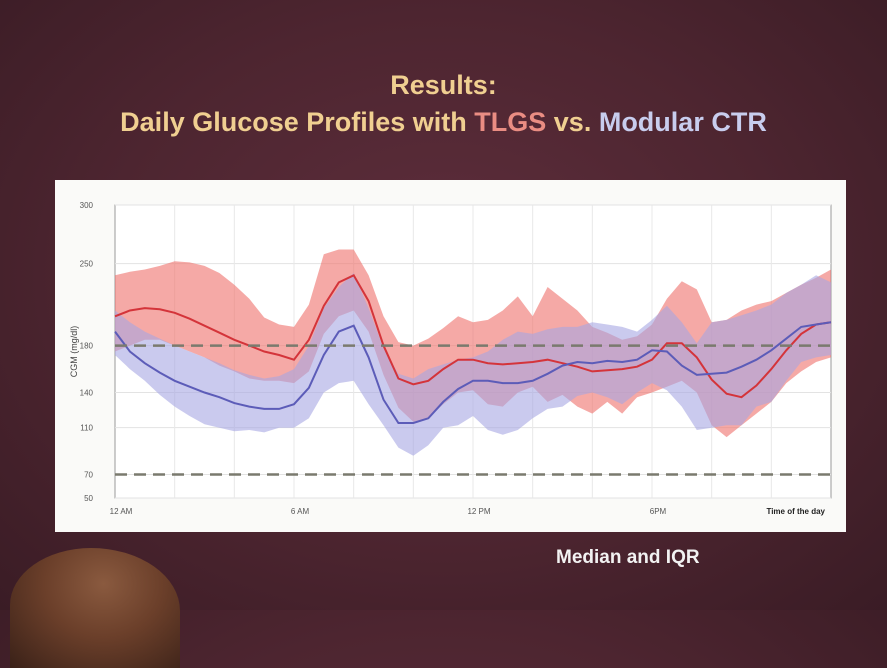  Describe the element at coordinates (795, 511) in the screenshot. I see `x-axis-label: Time of the day` at that location.